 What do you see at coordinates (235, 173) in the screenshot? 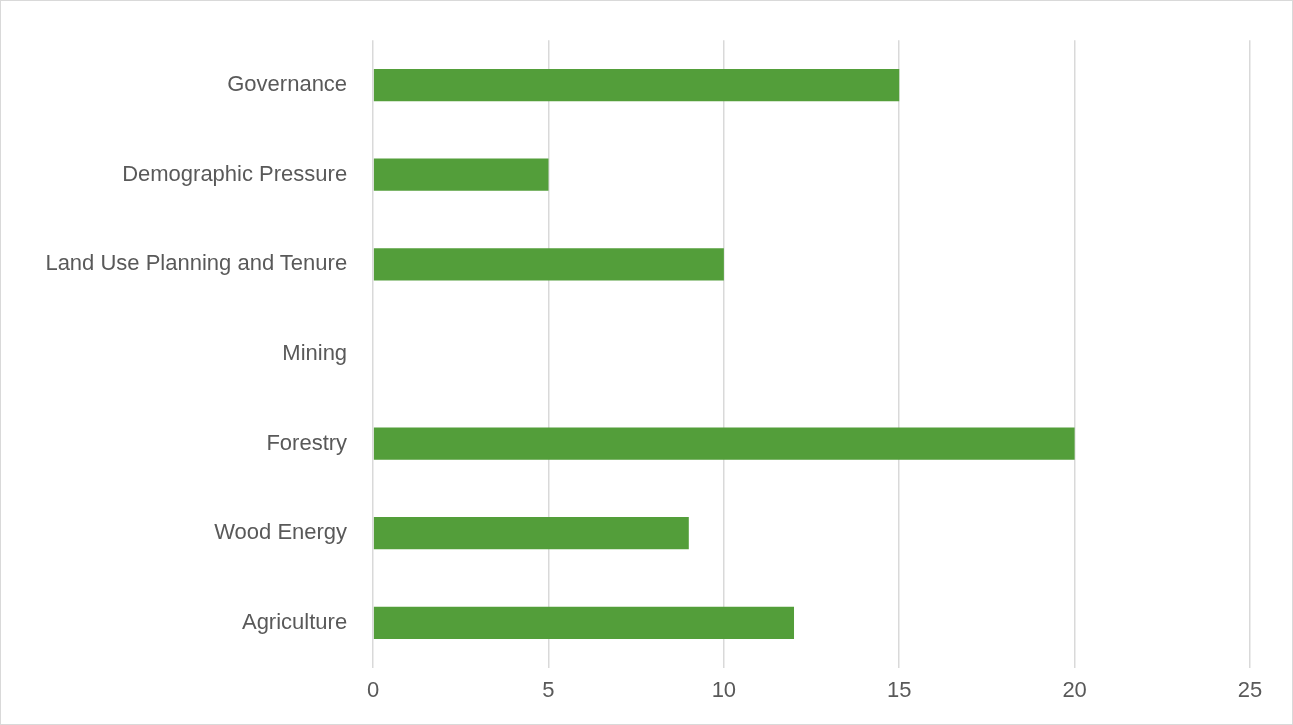
I see `y-tick-label: Demographic Pressure` at bounding box center [235, 173].